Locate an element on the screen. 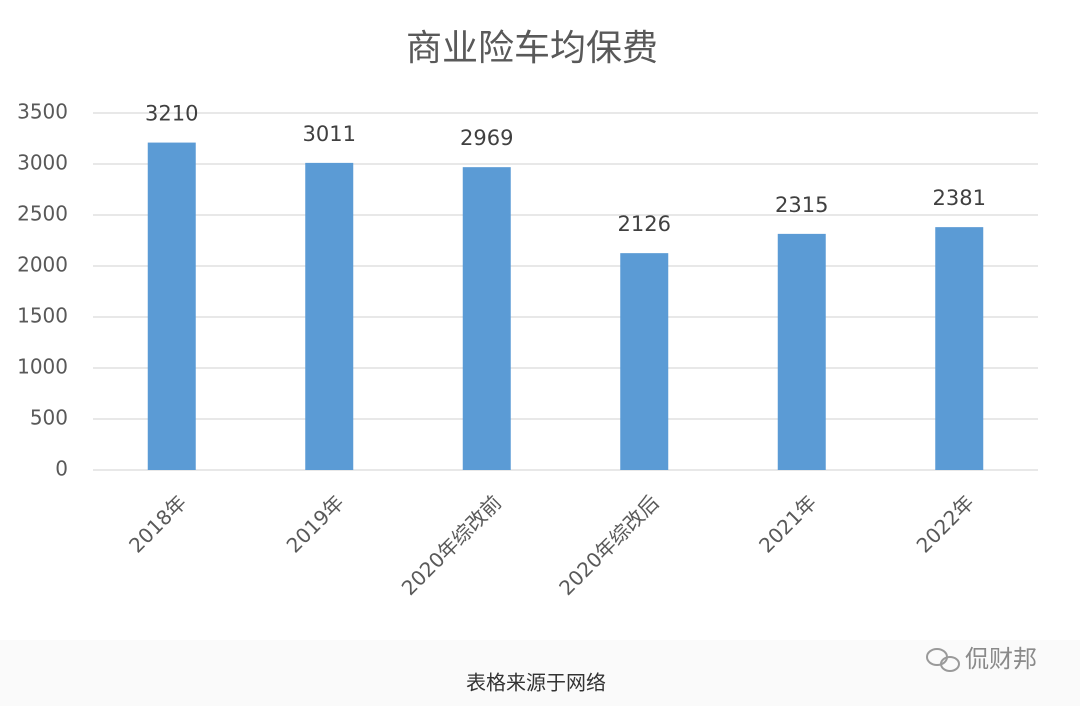 This screenshot has width=1080, height=706. value-label: 2315 is located at coordinates (801, 205).